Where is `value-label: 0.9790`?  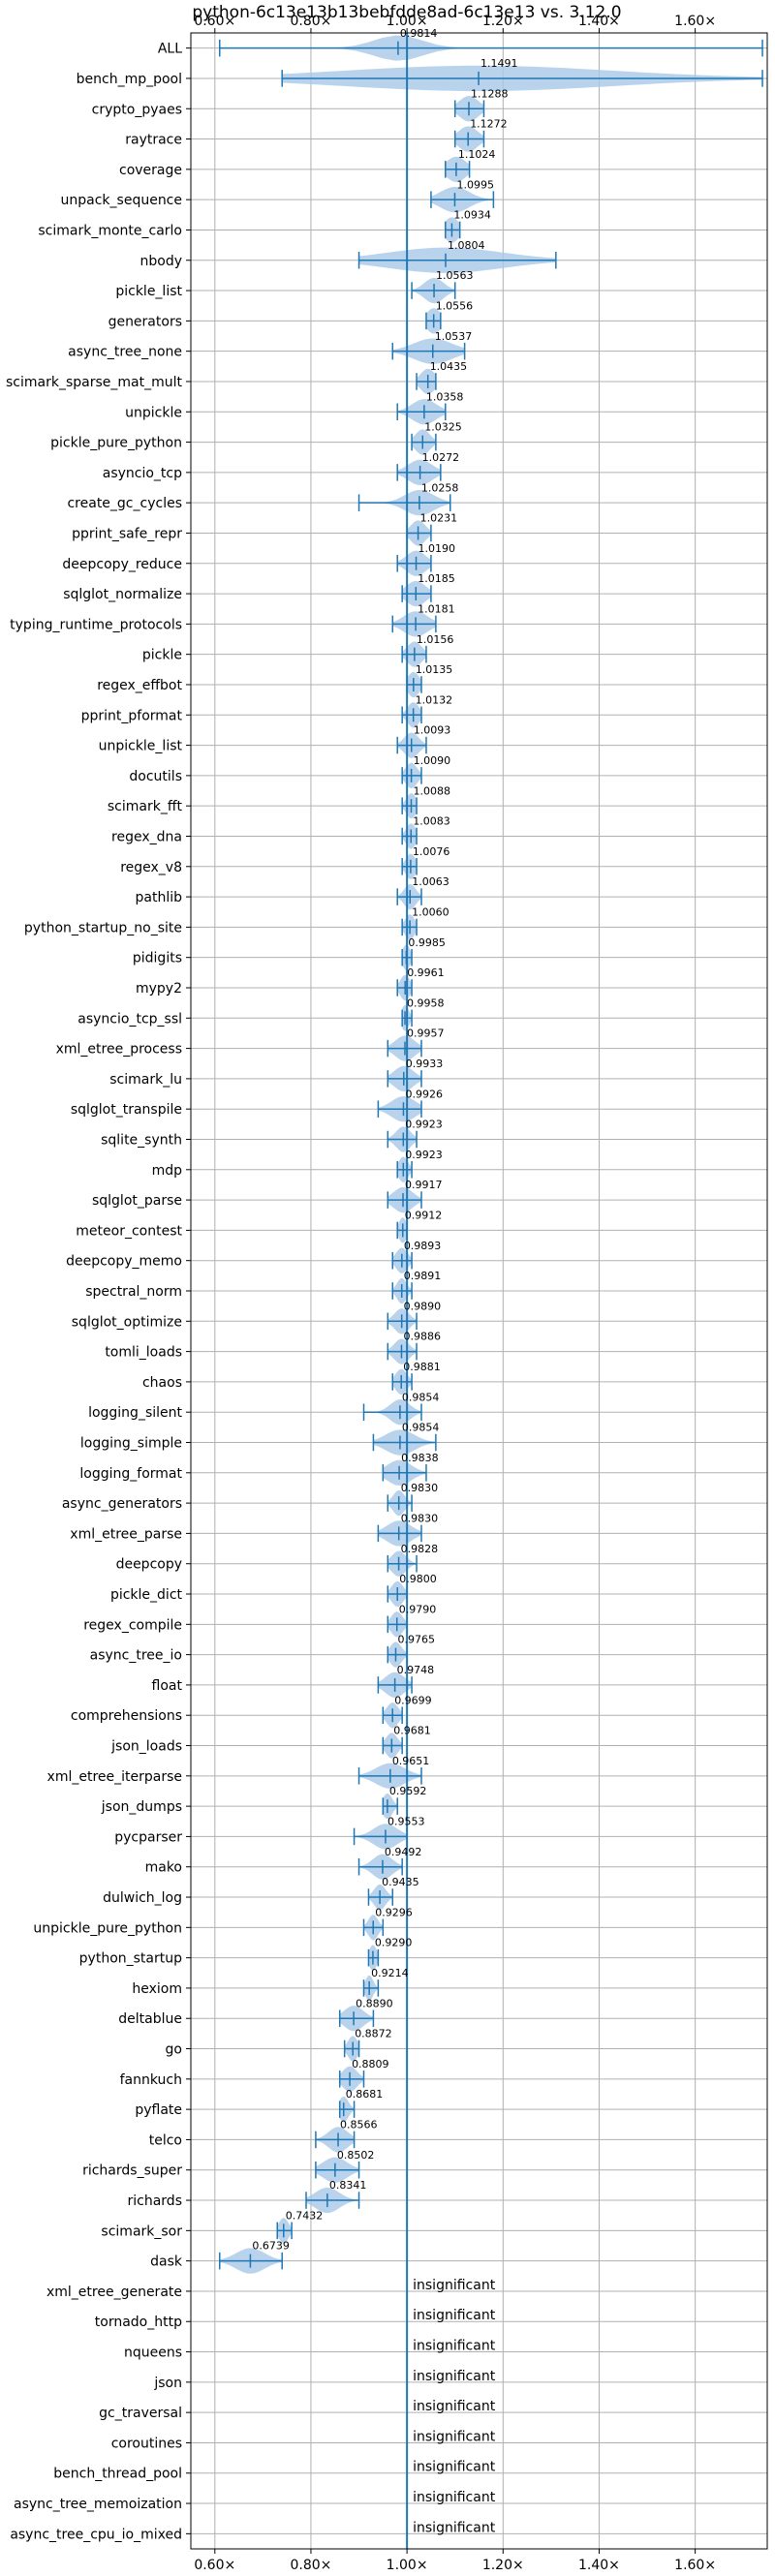 value-label: 0.9790 is located at coordinates (418, 1609).